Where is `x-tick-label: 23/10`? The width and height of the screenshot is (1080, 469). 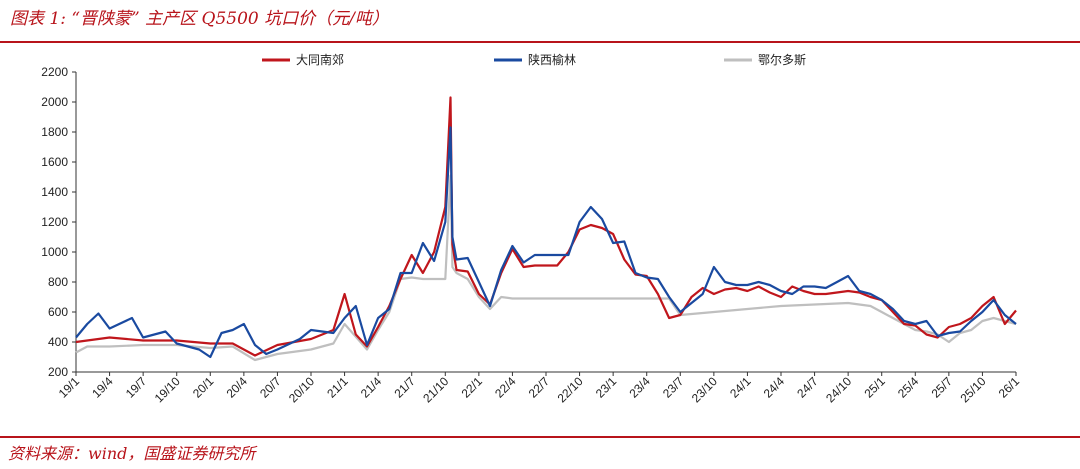
x-tick-label: 23/10 is located at coordinates (704, 389).